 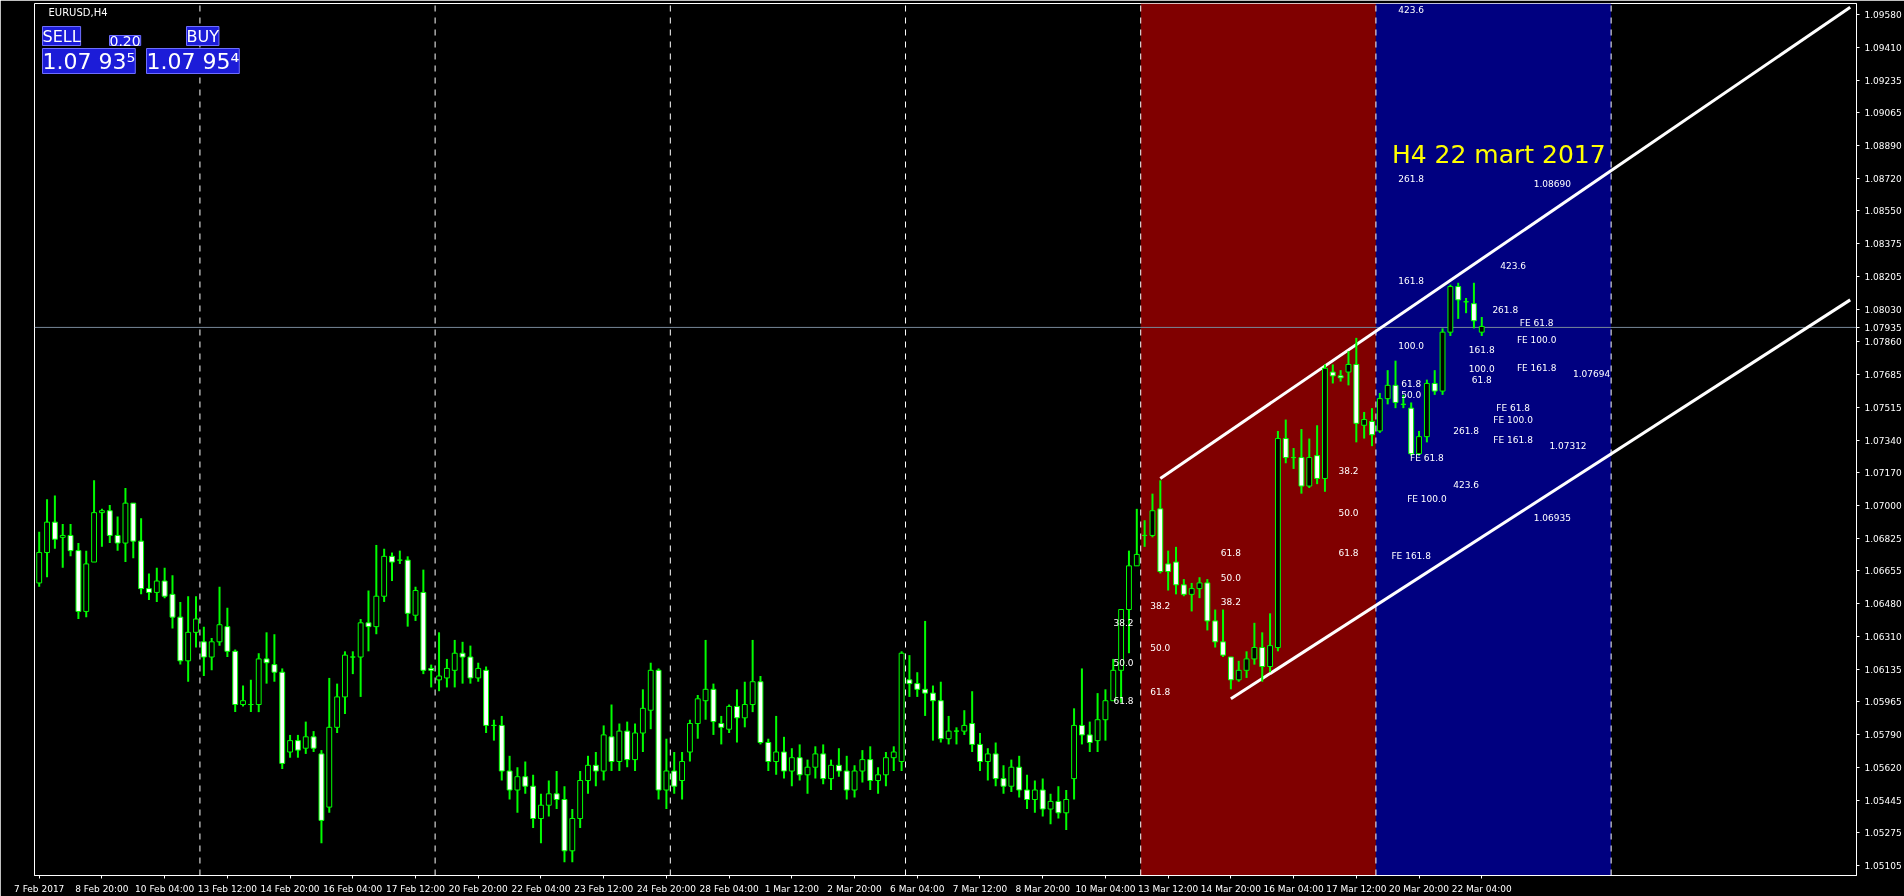 I want to click on y-tick-label: 1.07515, so click(x=1883, y=407).